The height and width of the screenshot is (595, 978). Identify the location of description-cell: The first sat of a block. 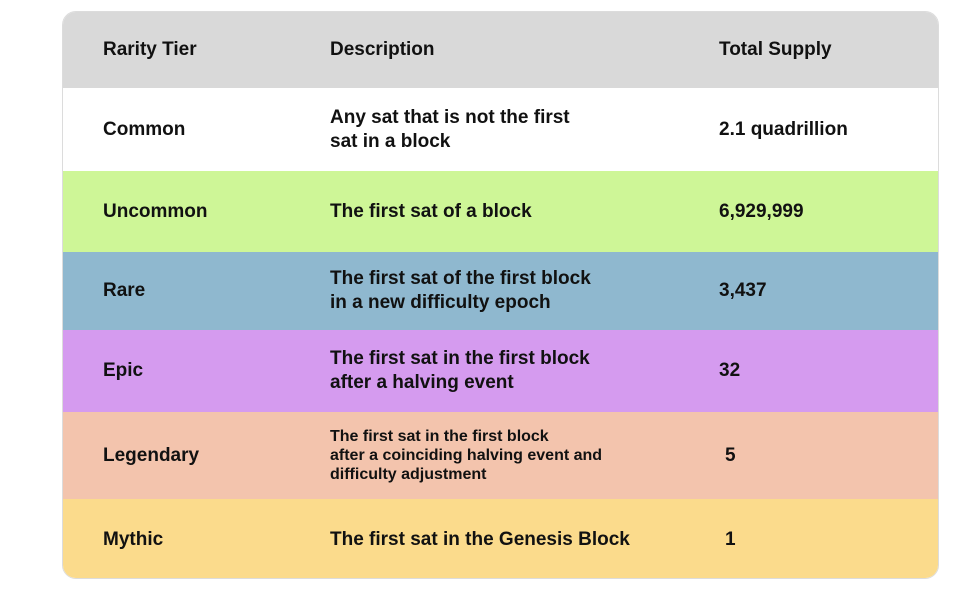
(510, 211).